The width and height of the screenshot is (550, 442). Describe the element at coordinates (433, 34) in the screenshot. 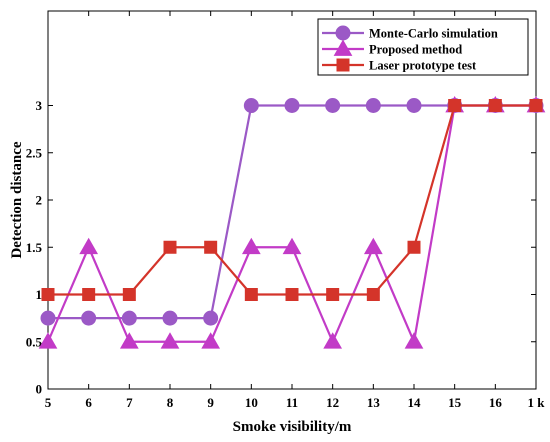

I see `legend-label: Monte-Carlo simulation` at that location.